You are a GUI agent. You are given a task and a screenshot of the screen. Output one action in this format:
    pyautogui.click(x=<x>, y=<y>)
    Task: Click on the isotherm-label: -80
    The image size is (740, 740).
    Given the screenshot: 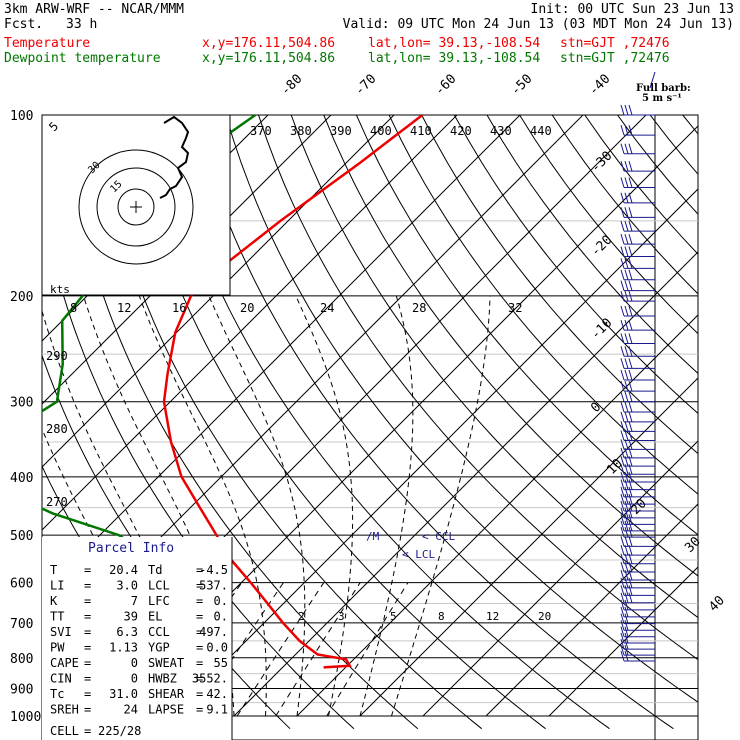 What is the action you would take?
    pyautogui.click(x=291, y=85)
    